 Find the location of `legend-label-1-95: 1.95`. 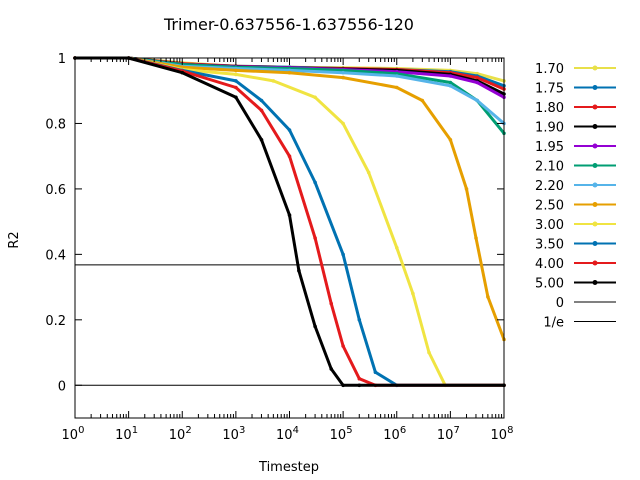

legend-label-1-95: 1.95 is located at coordinates (549, 147).